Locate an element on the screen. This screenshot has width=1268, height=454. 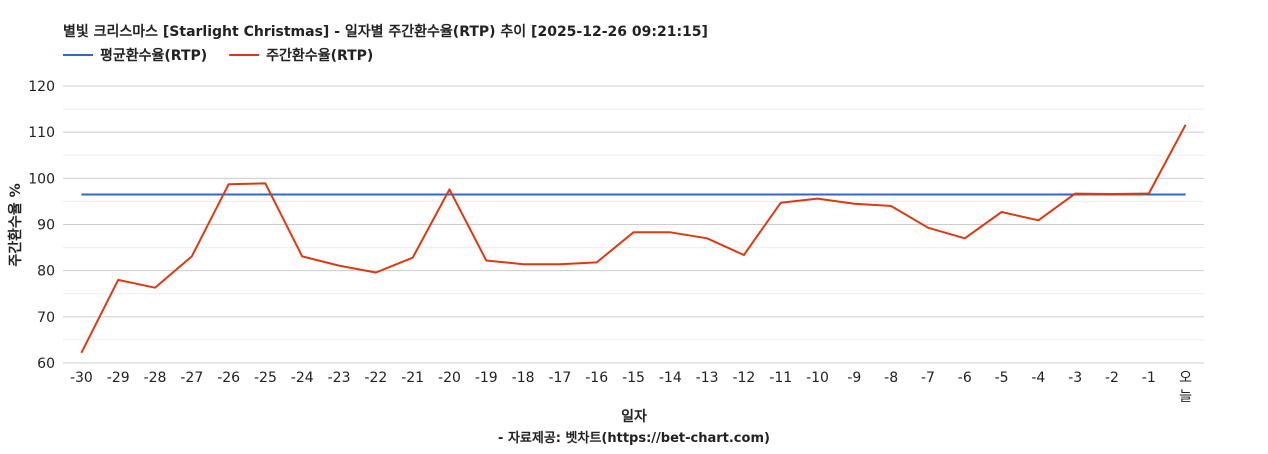
x-tick-label: -30 is located at coordinates (81, 378).